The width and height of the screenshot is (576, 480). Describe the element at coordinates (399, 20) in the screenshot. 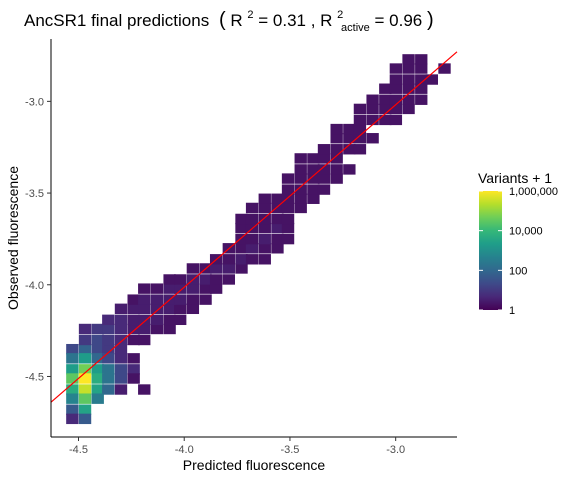

I see `title-r2-value: = 0.96` at that location.